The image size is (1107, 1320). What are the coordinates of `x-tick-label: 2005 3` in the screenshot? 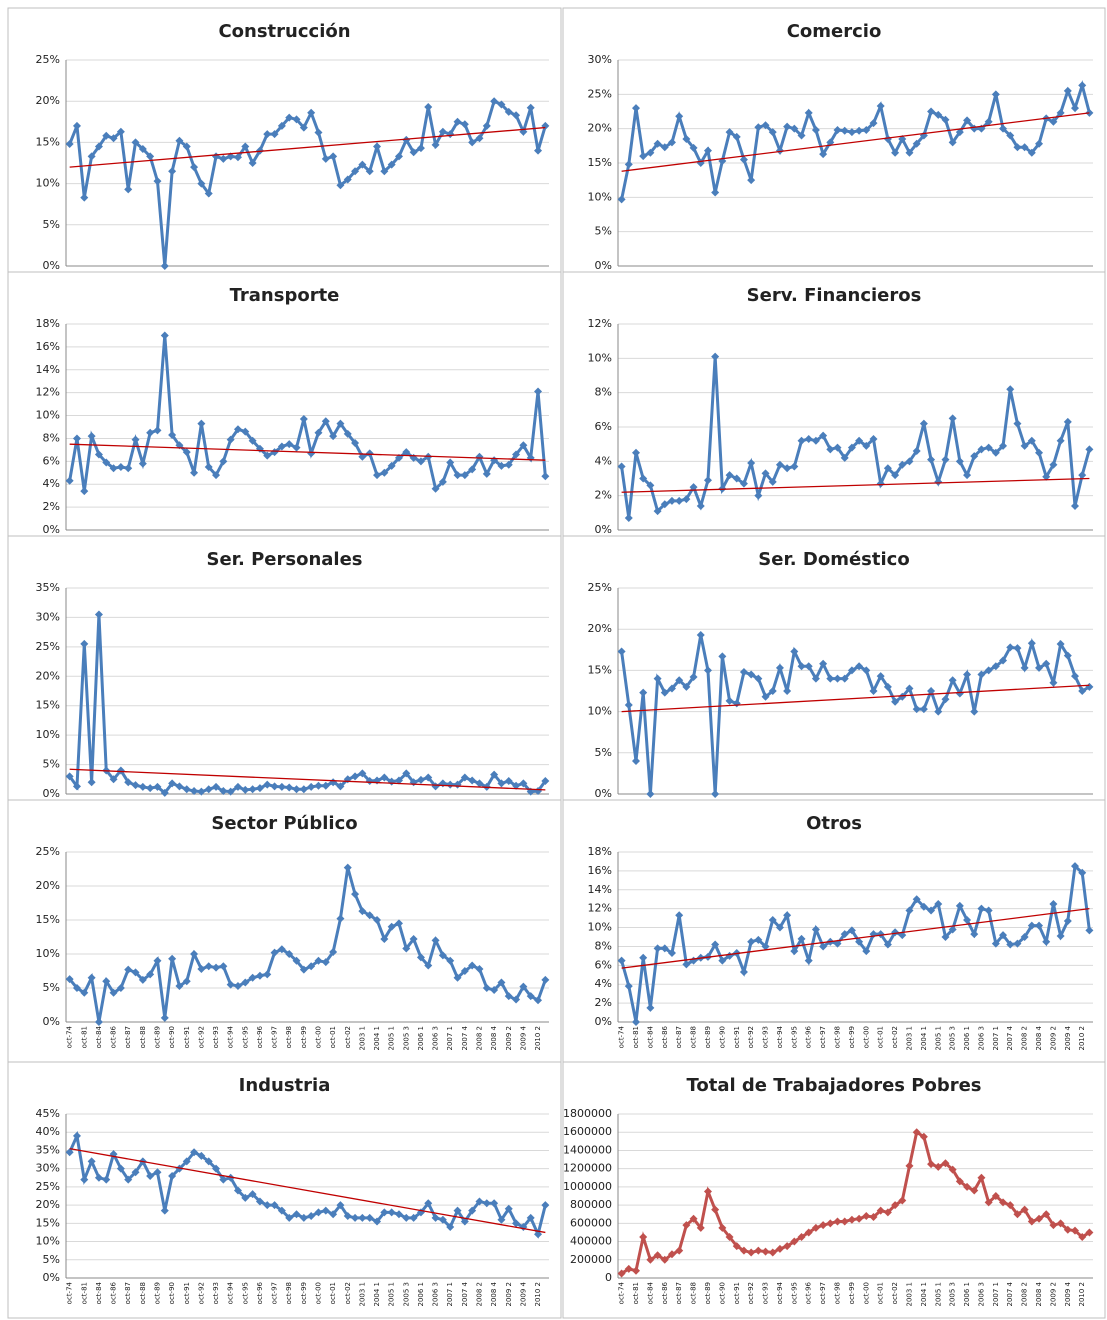 It's located at (406, 1038).